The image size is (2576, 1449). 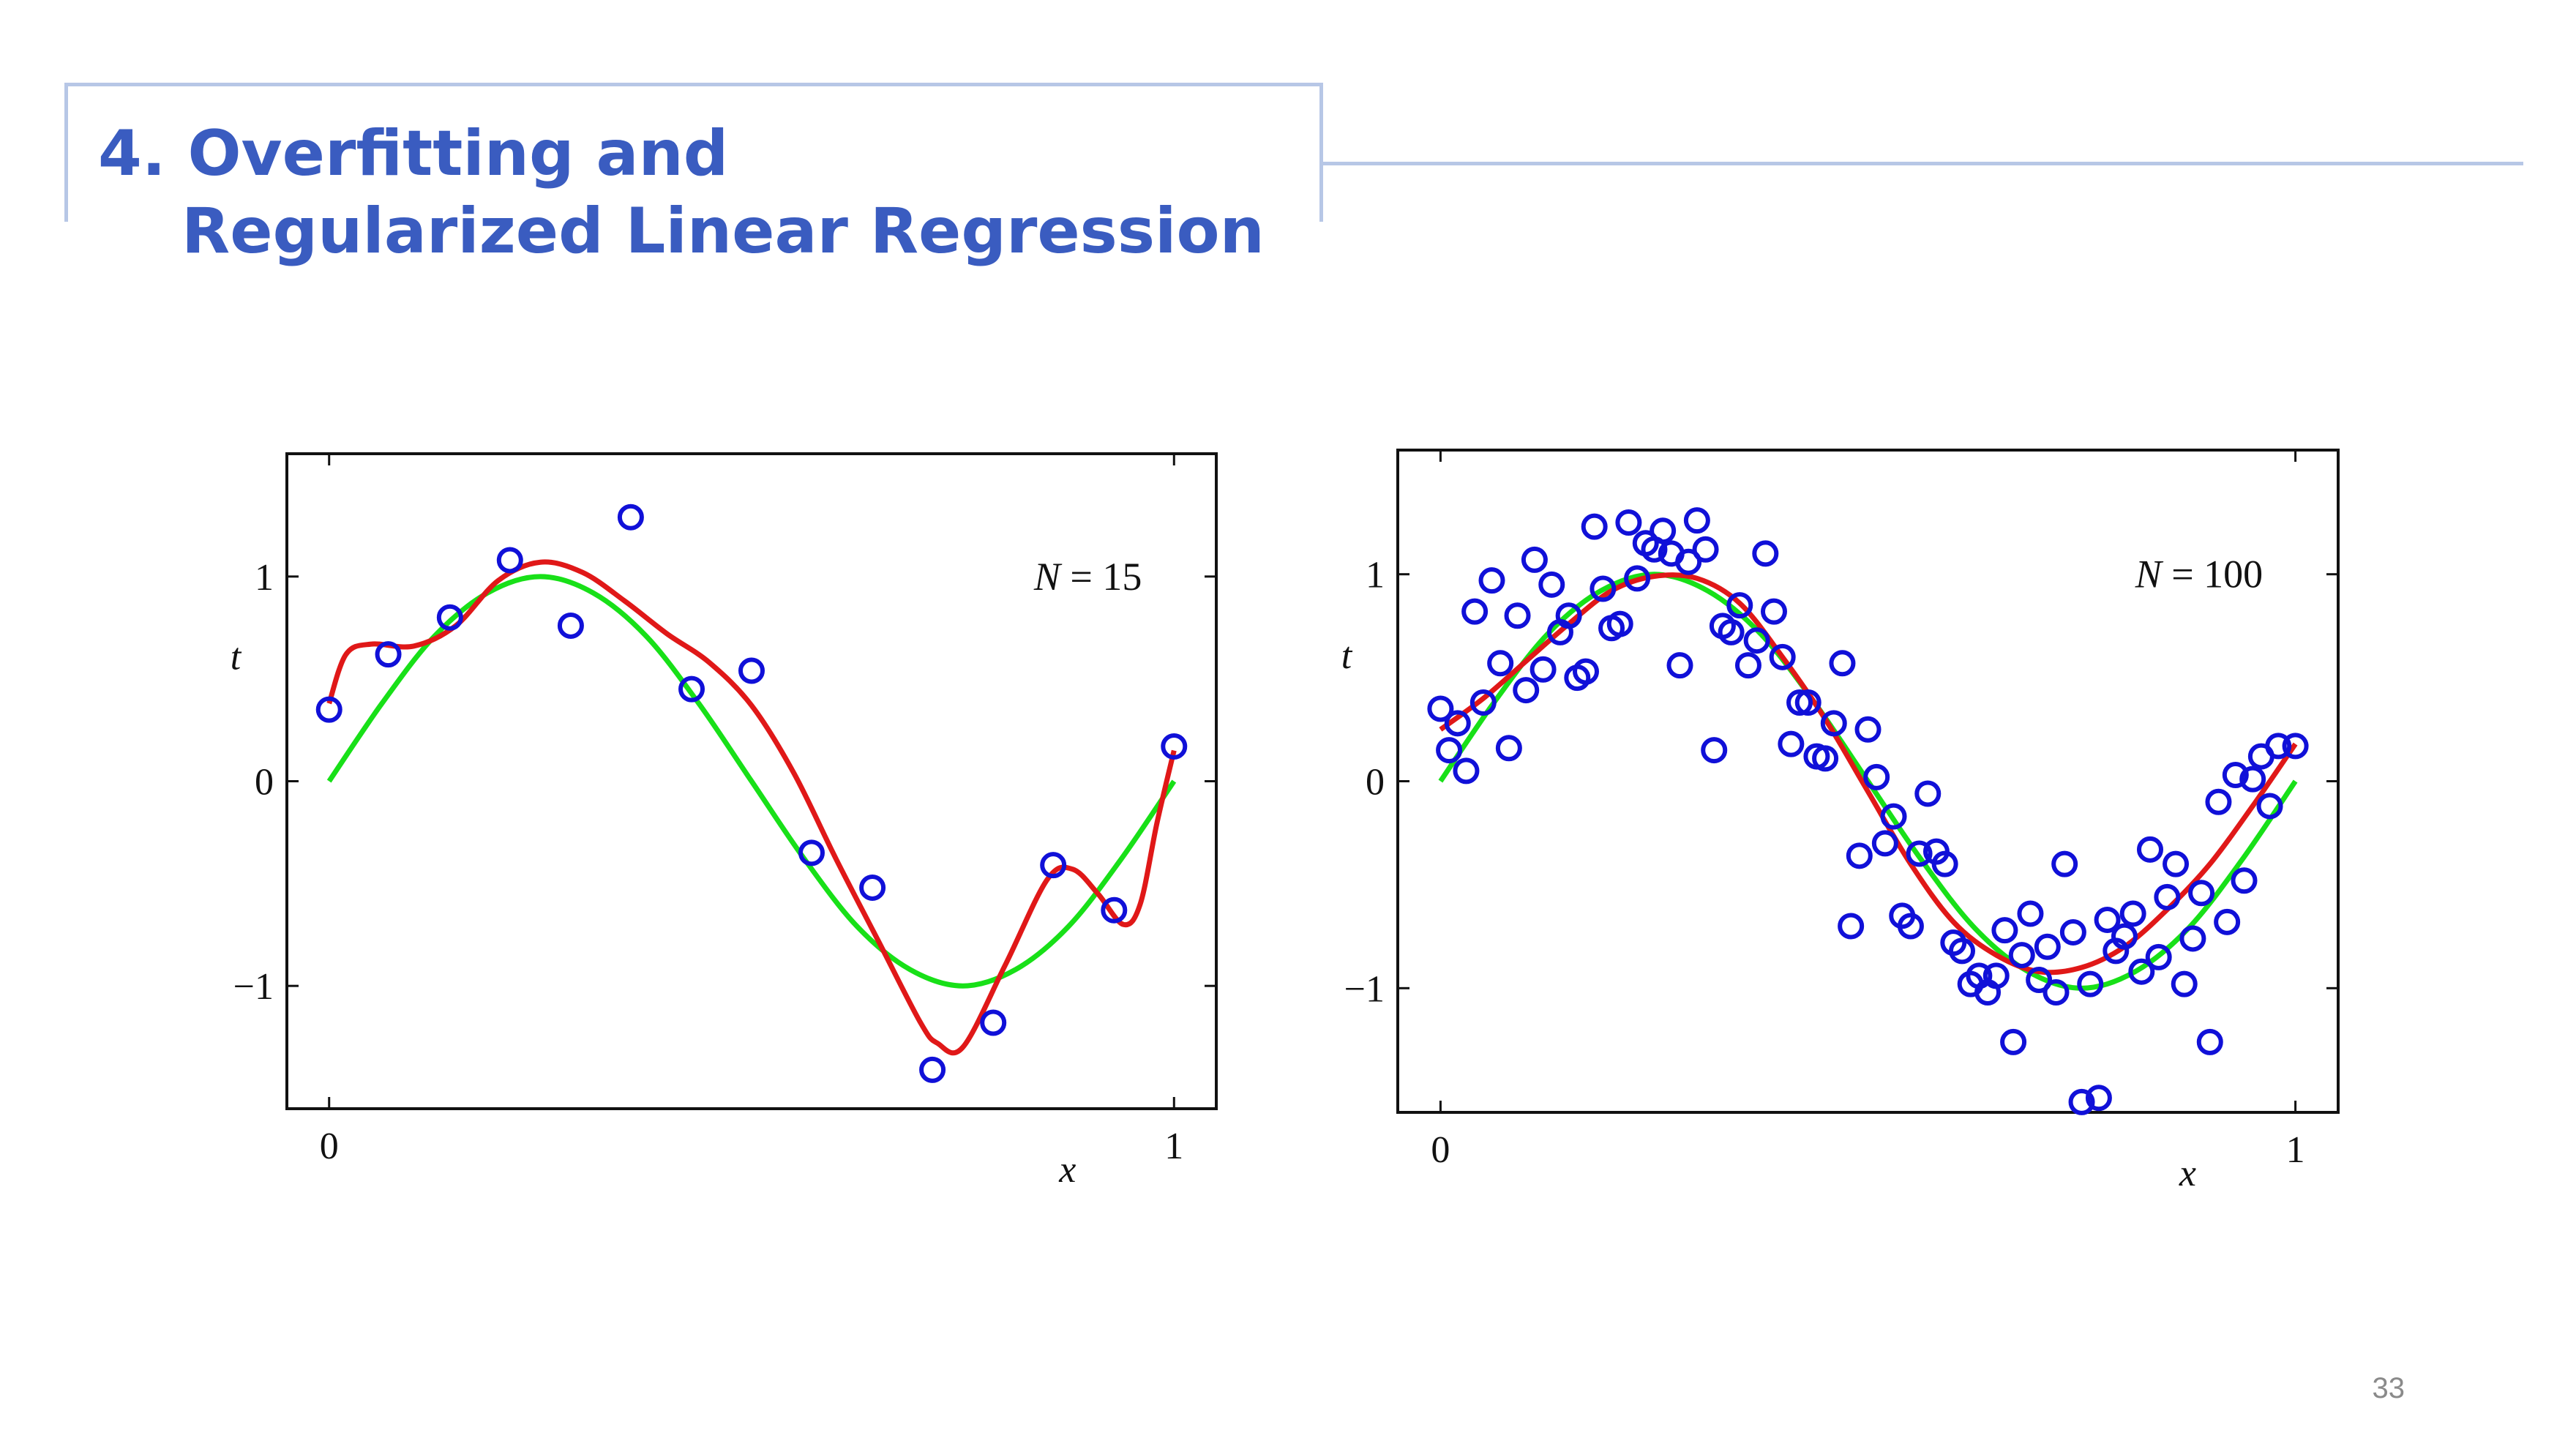 I want to click on true-function-curve, so click(x=751, y=781).